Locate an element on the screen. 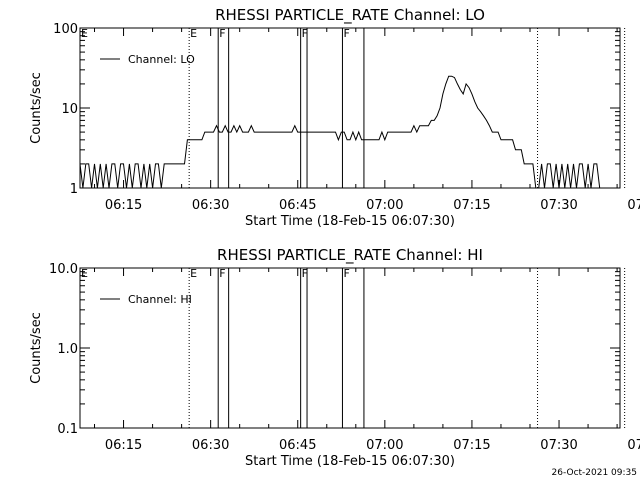  y-tick-label: 10.0 is located at coordinates (63, 269).